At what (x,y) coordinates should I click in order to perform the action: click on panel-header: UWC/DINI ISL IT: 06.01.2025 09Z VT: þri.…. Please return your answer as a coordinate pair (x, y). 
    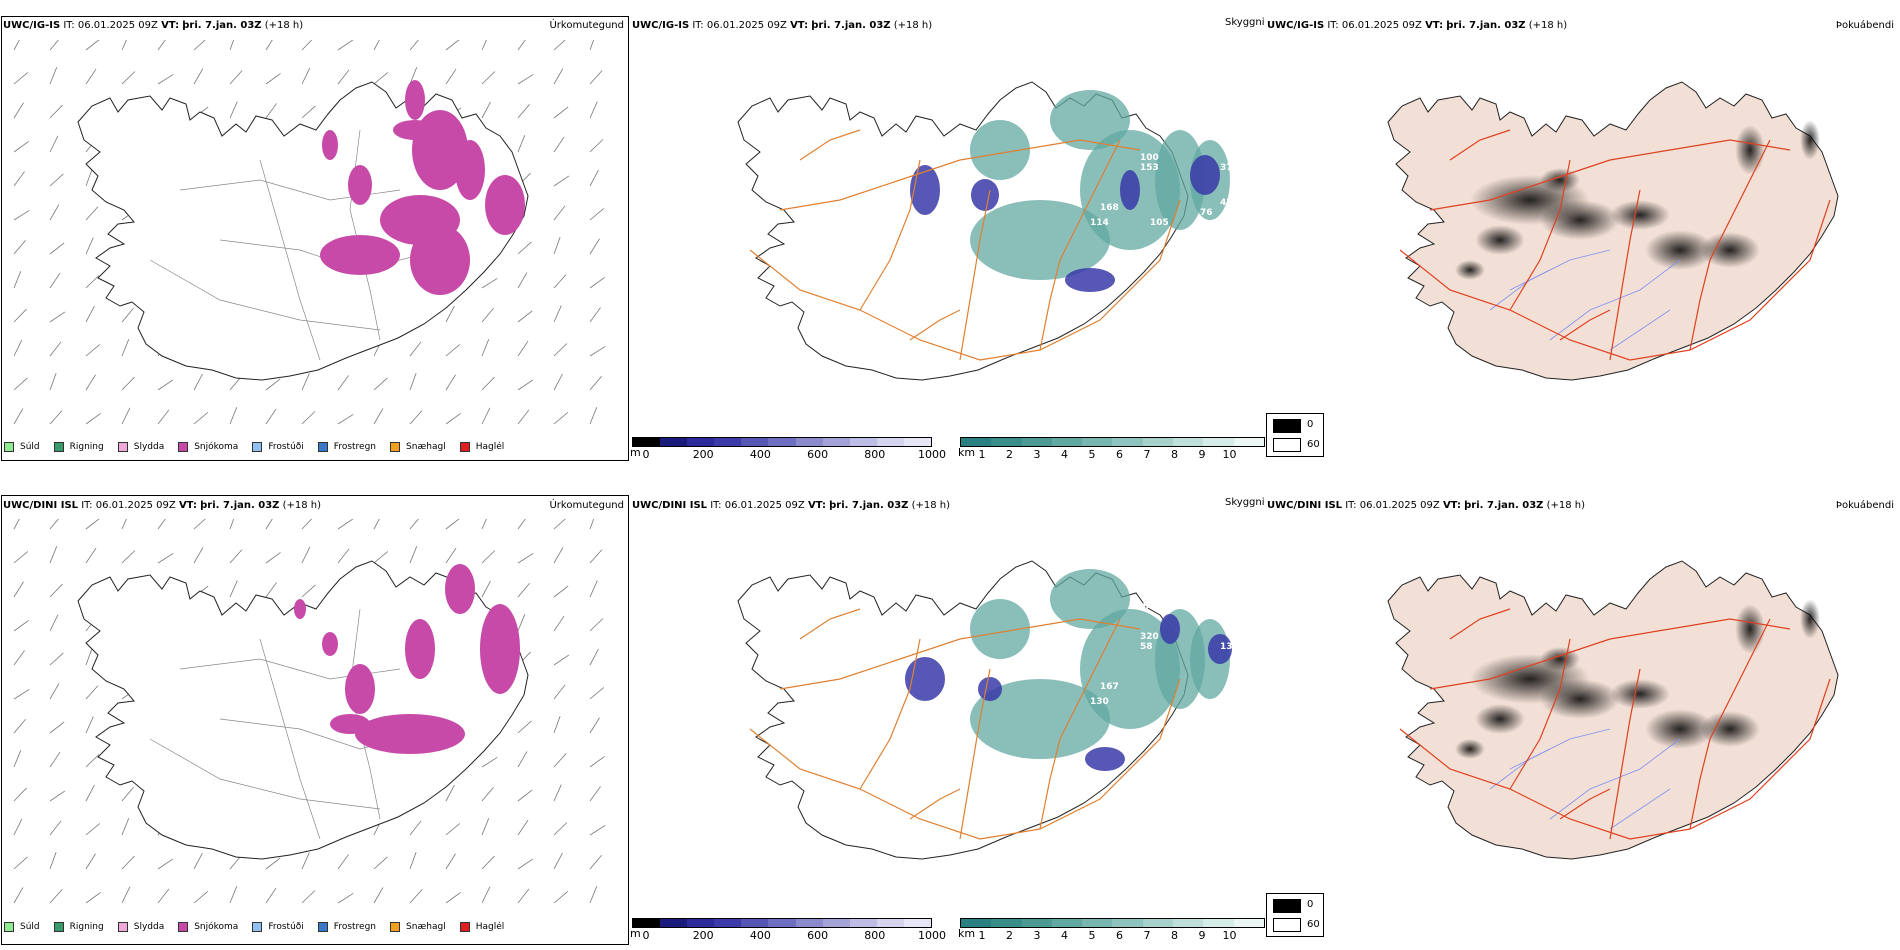
    Looking at the image, I should click on (1426, 505).